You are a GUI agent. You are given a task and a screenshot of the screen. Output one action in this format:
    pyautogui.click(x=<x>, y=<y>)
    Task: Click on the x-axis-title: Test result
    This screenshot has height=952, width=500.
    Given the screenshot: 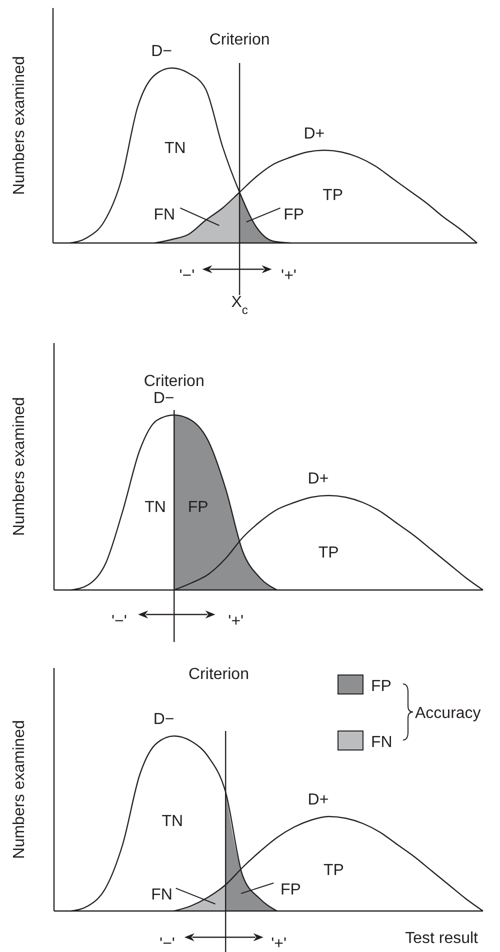 What is the action you would take?
    pyautogui.click(x=442, y=938)
    